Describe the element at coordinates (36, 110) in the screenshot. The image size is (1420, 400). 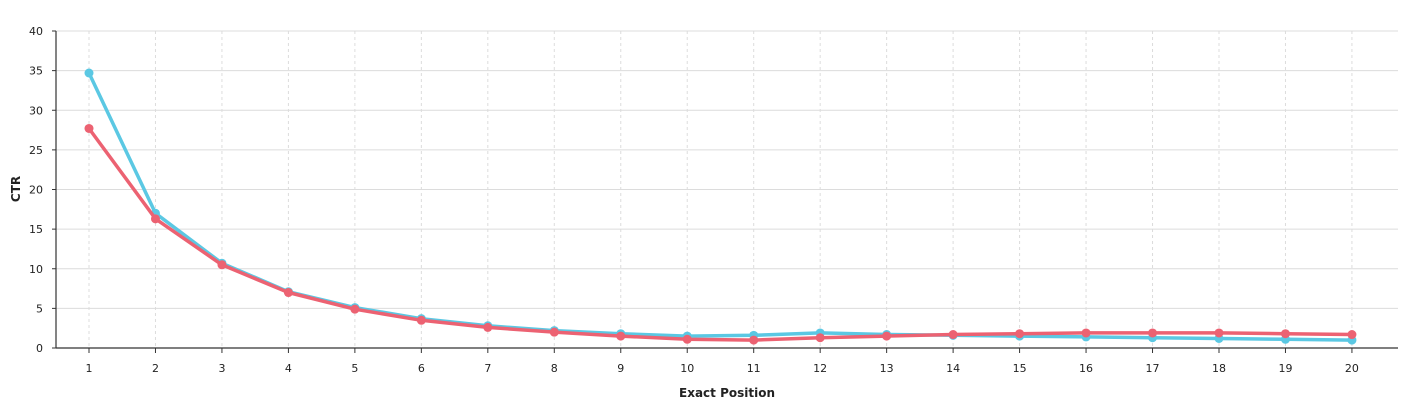
I see `y-tick-label: 30` at that location.